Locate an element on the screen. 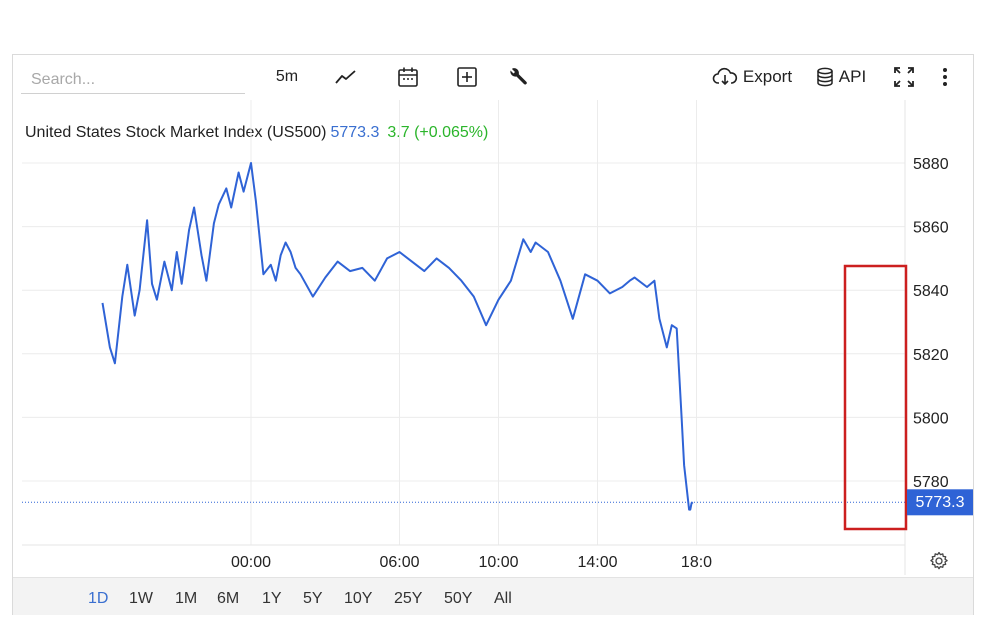 This screenshot has width=999, height=618. calendar-button is located at coordinates (408, 77).